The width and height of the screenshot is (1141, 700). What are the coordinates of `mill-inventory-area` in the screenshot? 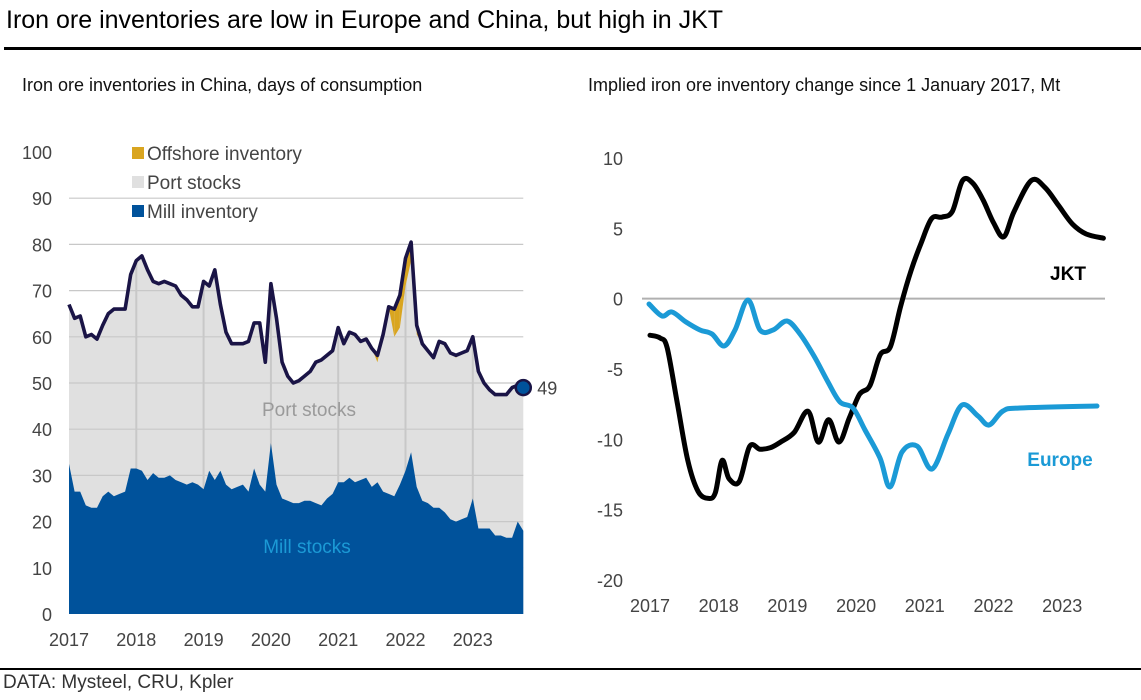 It's located at (296, 528).